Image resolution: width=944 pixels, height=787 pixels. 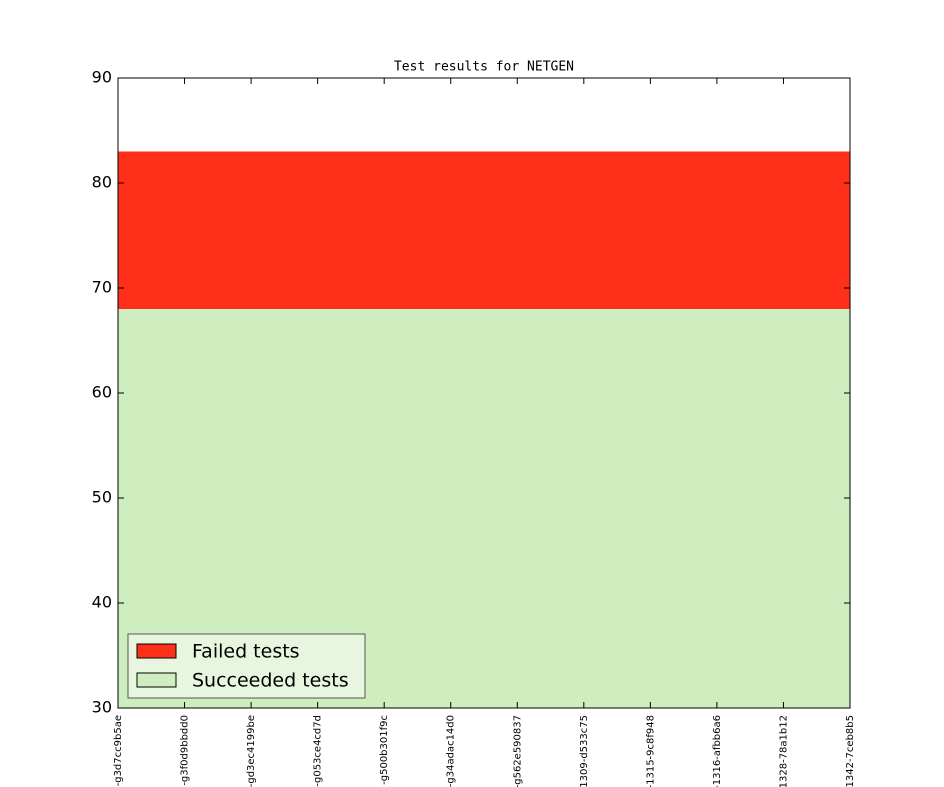 I want to click on y-tick-label: 70, so click(x=102, y=287).